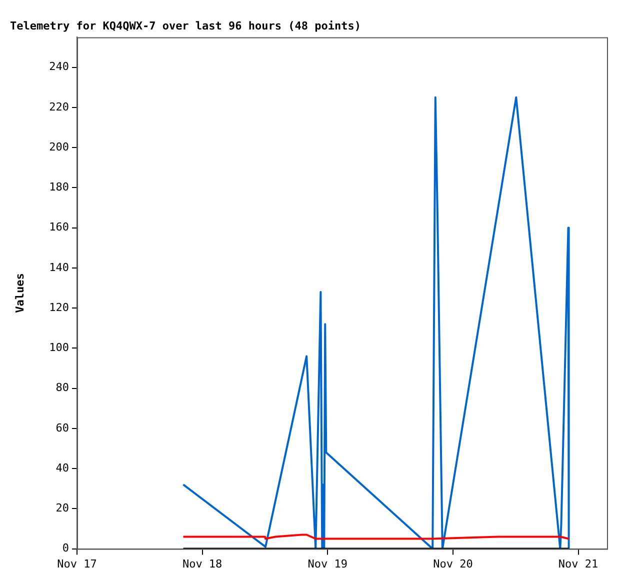 This screenshot has height=579, width=618. Describe the element at coordinates (62, 427) in the screenshot. I see `y-tick-label: 60` at that location.